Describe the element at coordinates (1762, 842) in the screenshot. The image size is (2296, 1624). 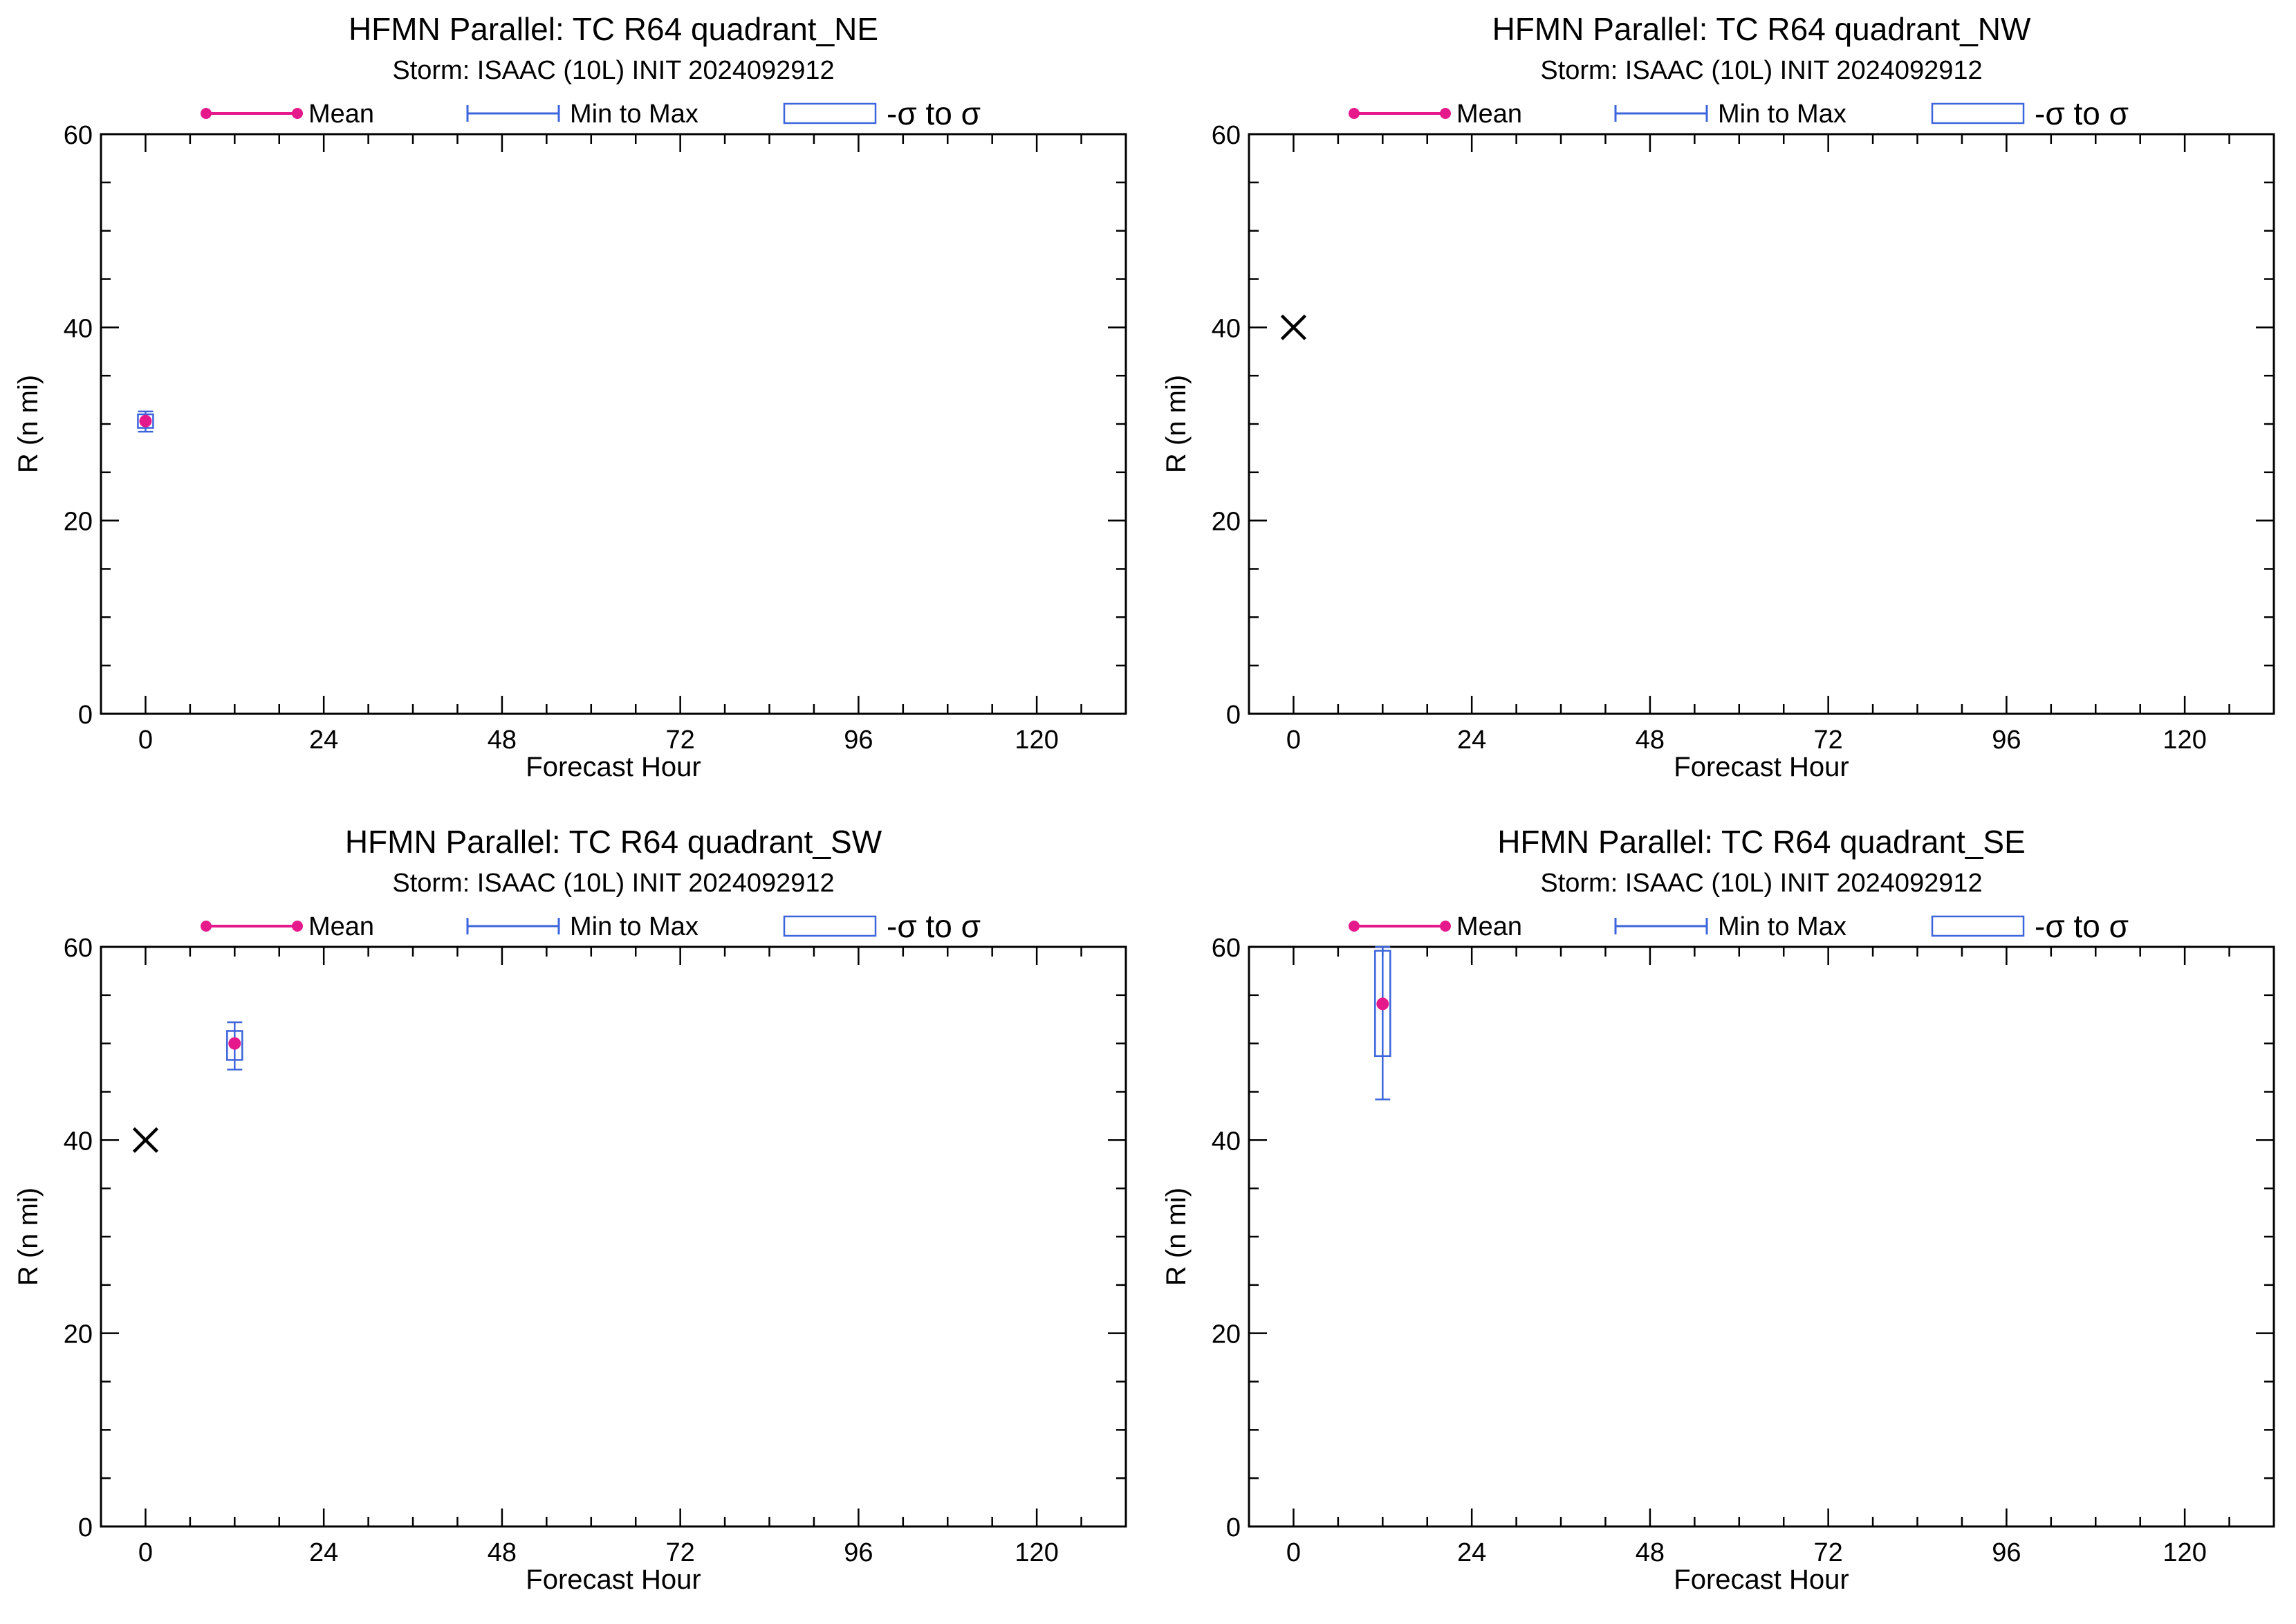
I see `chart-title: HFMN Parallel: TC R64 quadrant_SE` at that location.